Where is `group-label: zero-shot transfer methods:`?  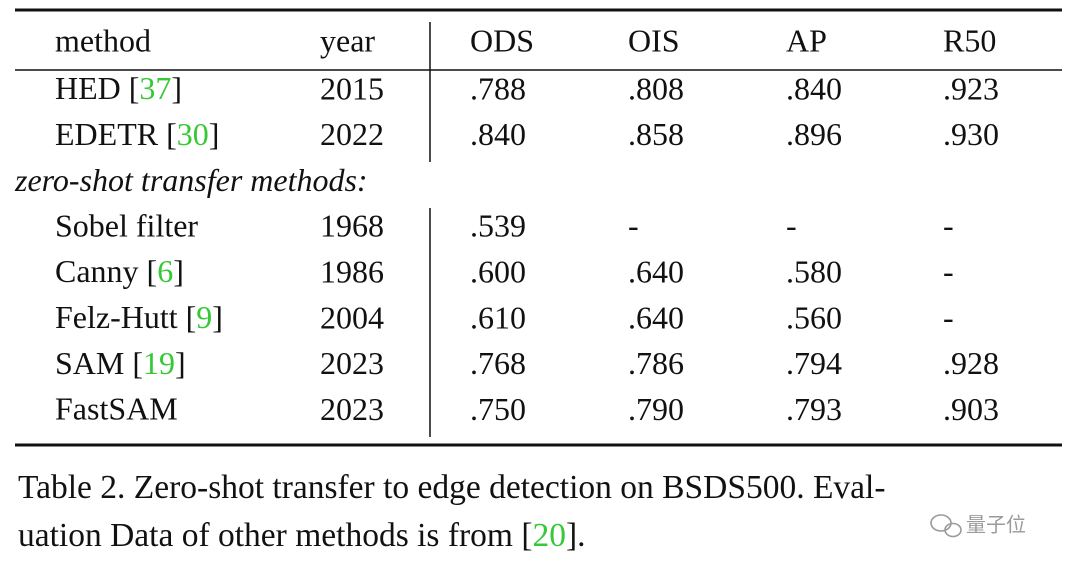
group-label: zero-shot transfer methods: is located at coordinates (191, 180).